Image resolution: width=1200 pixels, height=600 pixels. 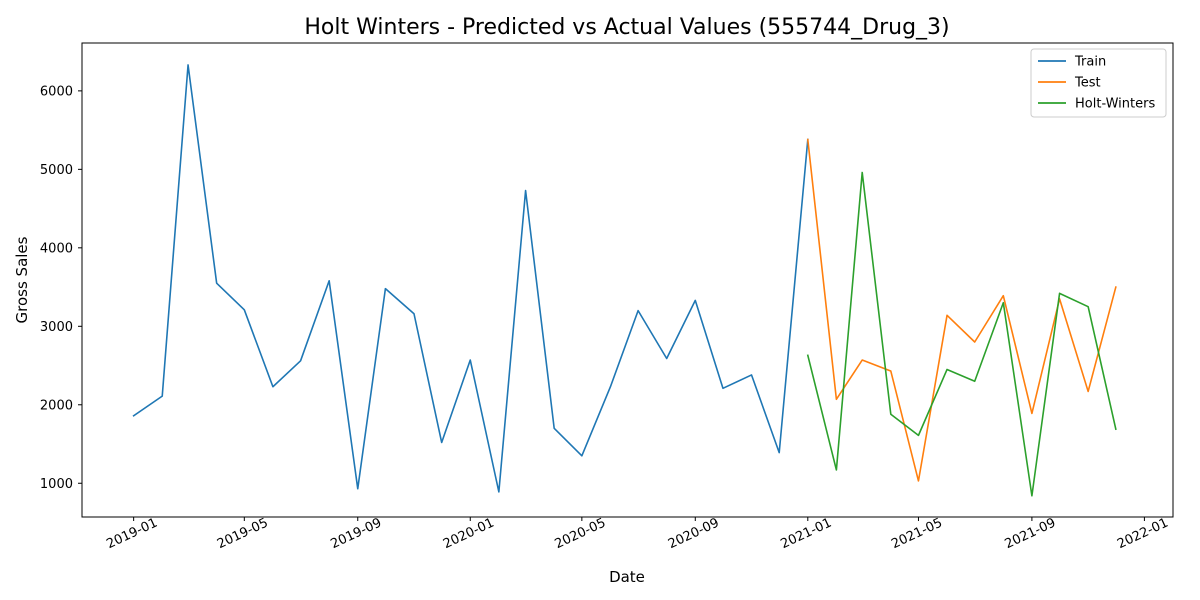 I want to click on legend-label: Train, so click(x=1090, y=62).